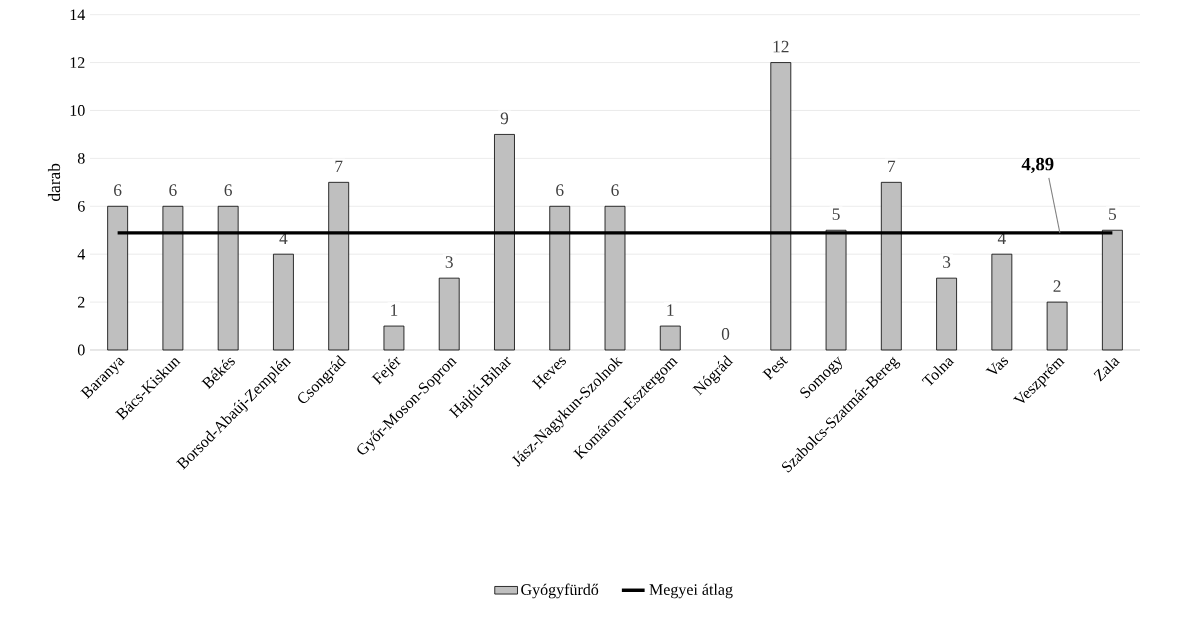 The height and width of the screenshot is (618, 1178). Describe the element at coordinates (78, 14) in the screenshot. I see `y-tick-label: 14` at that location.